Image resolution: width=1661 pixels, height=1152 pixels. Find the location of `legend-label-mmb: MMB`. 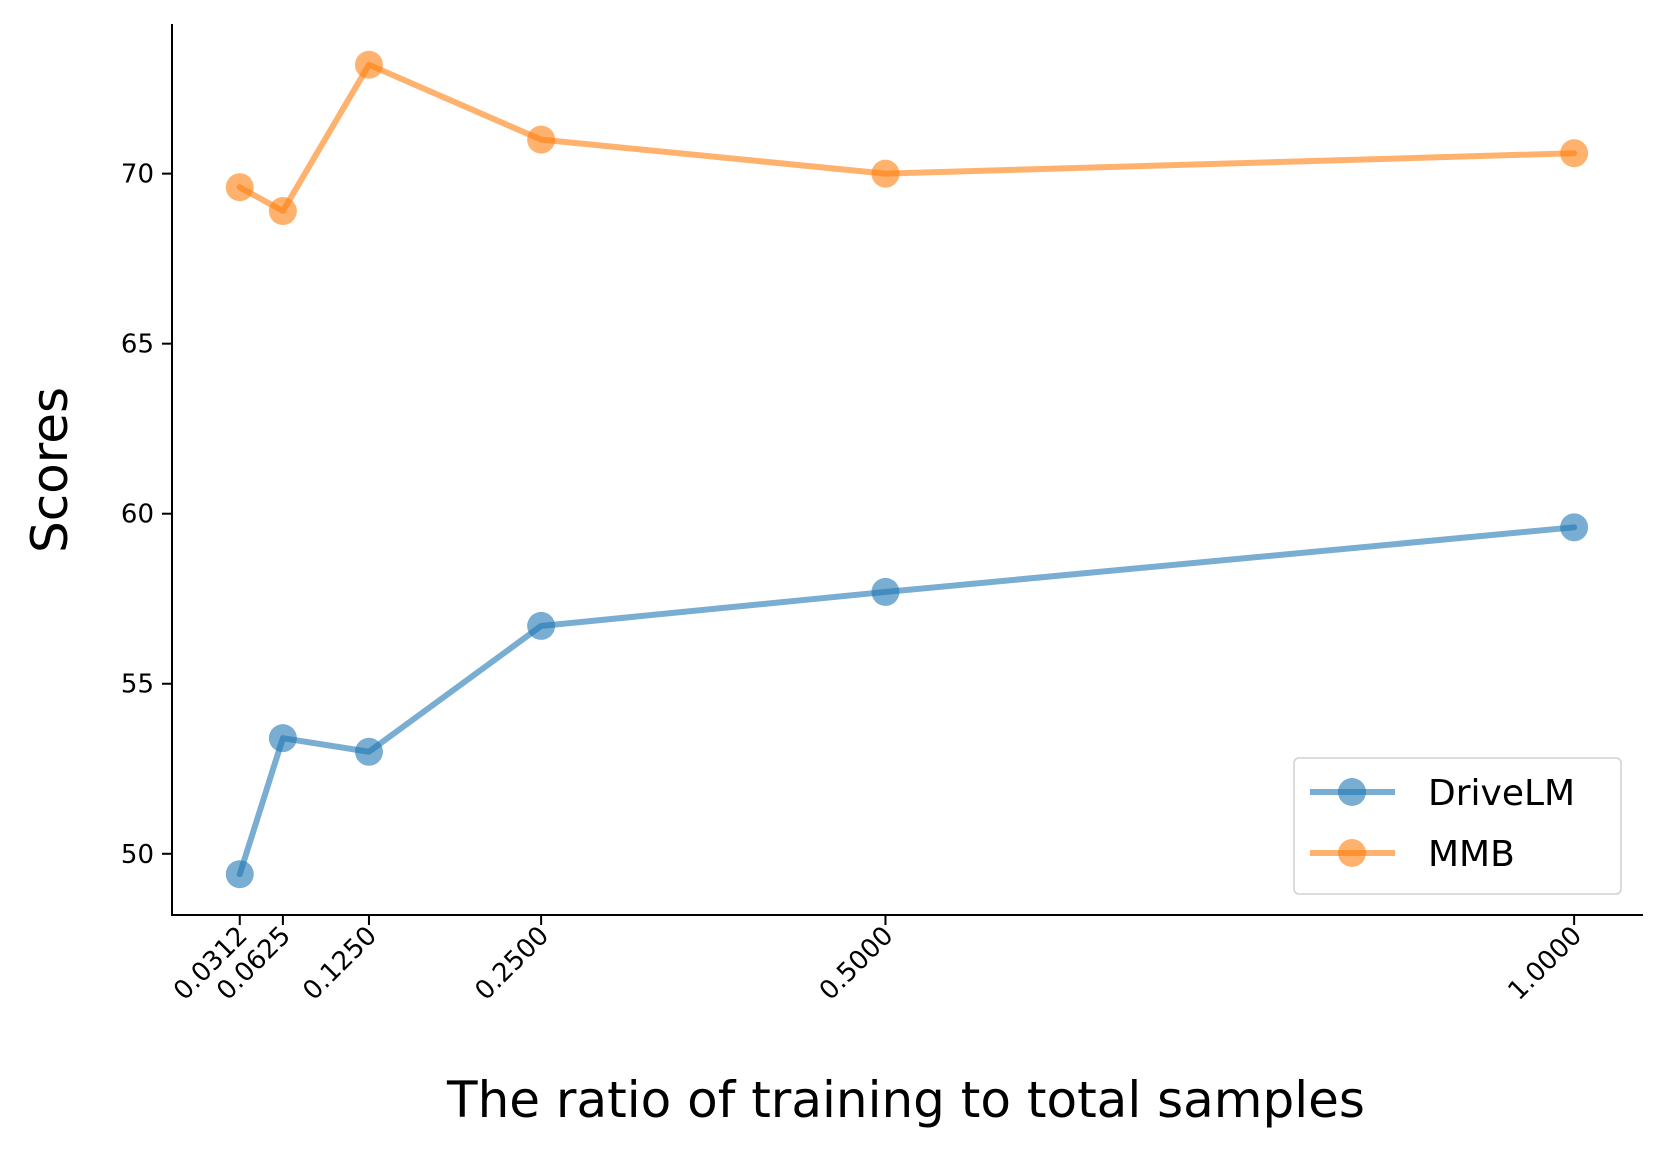

legend-label-mmb: MMB is located at coordinates (1471, 854).